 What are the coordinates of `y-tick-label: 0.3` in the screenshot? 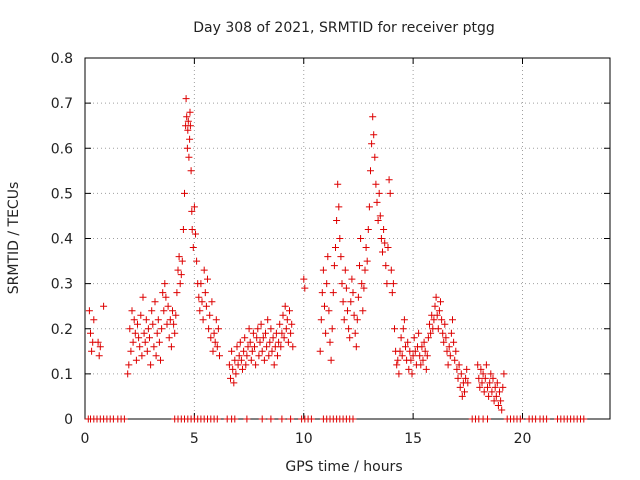 It's located at (62, 285).